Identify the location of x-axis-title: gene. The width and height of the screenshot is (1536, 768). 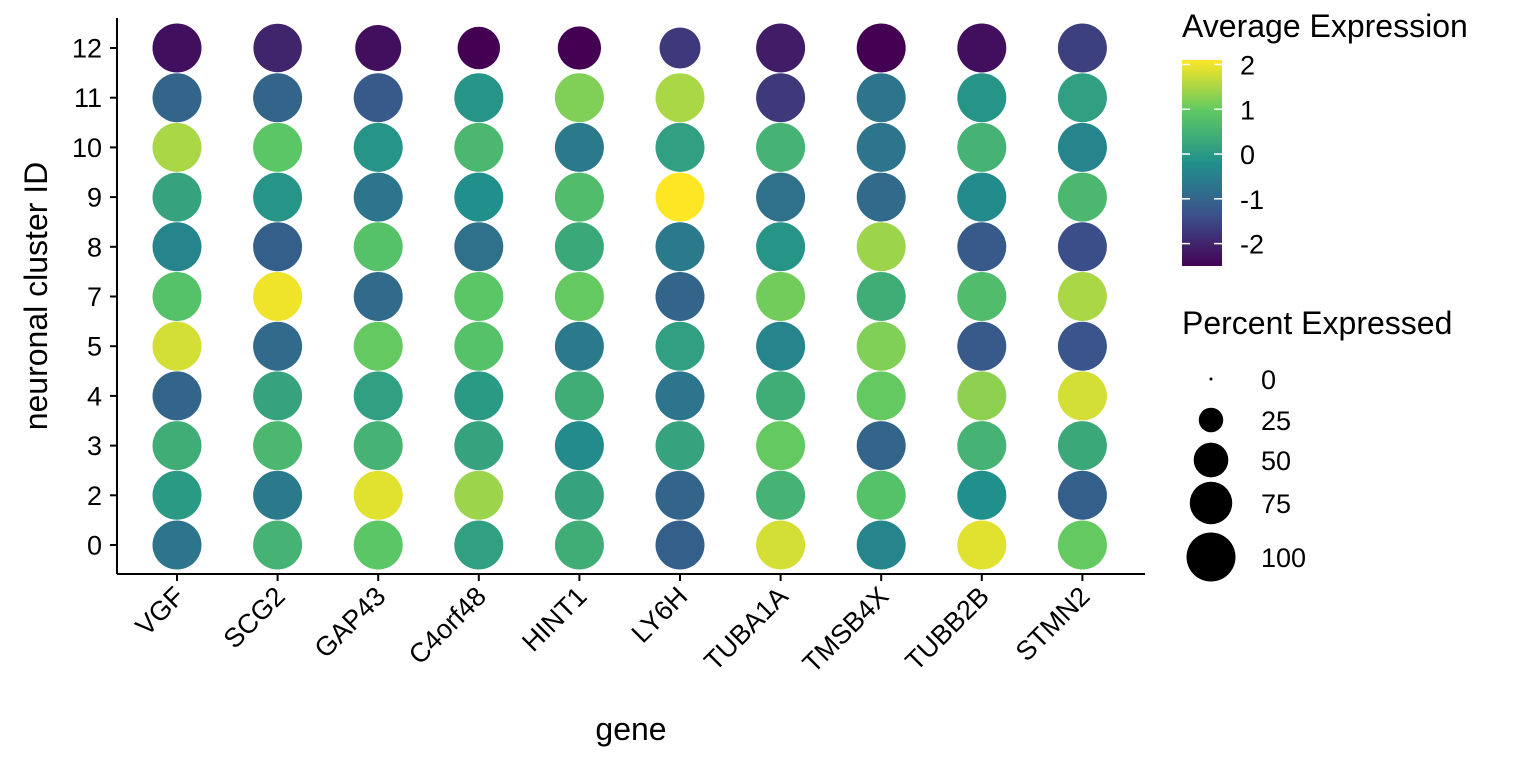
(630, 729).